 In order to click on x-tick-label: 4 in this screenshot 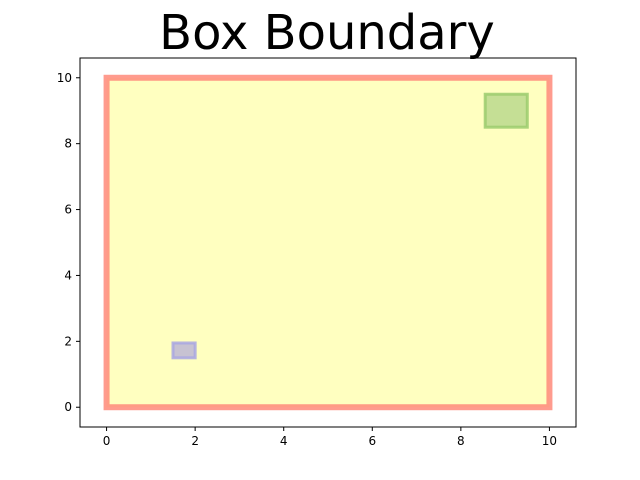, I will do `click(284, 441)`.